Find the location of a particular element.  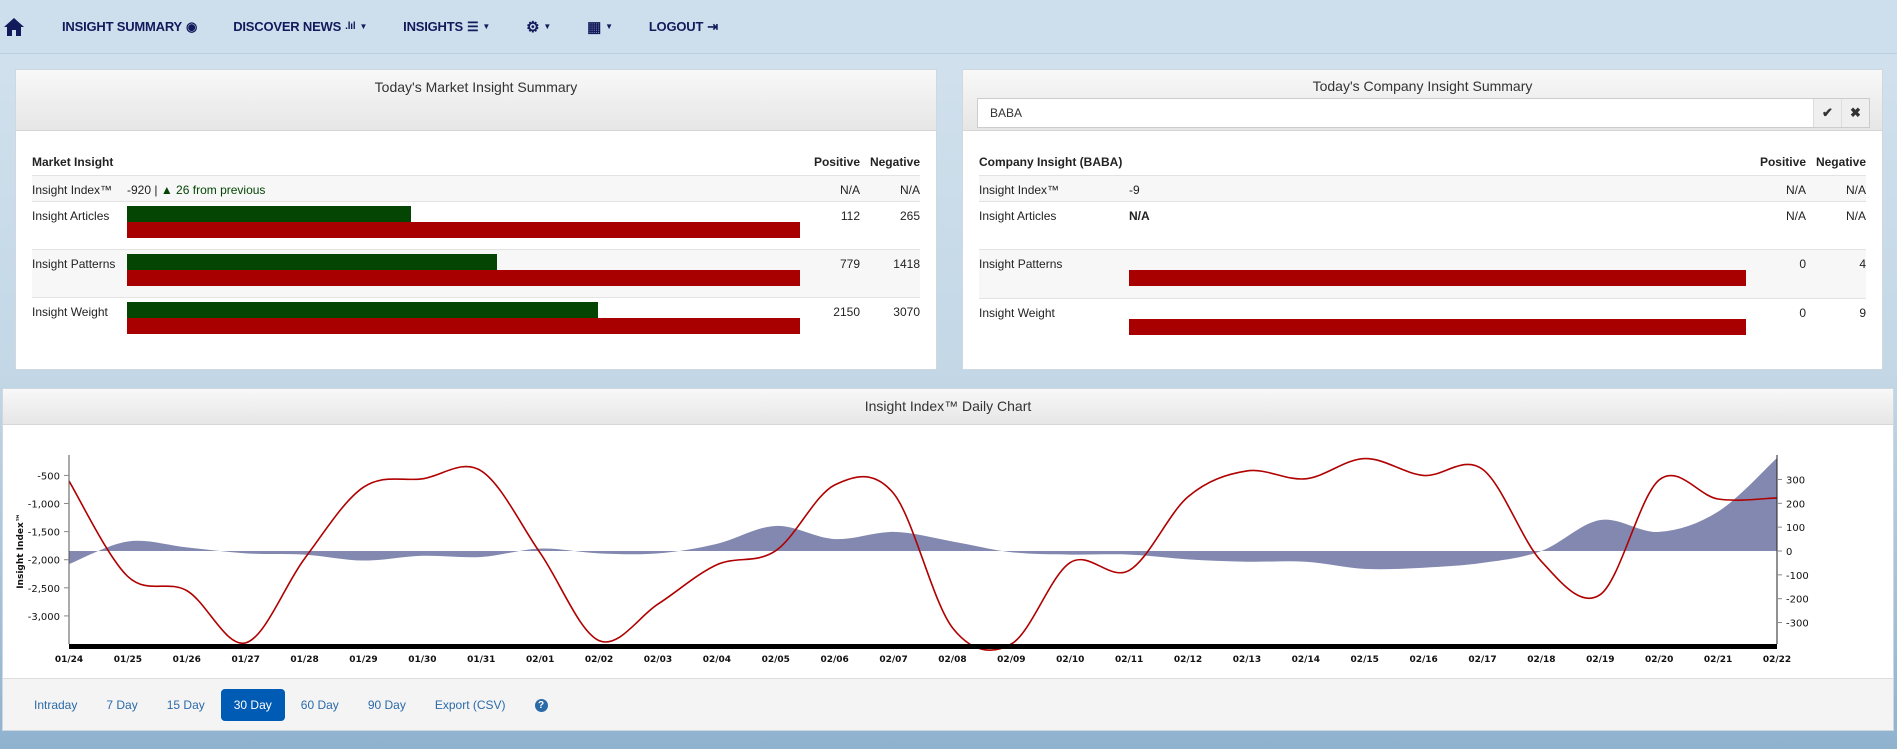

y-tick-label: -2,000 is located at coordinates (44, 561).